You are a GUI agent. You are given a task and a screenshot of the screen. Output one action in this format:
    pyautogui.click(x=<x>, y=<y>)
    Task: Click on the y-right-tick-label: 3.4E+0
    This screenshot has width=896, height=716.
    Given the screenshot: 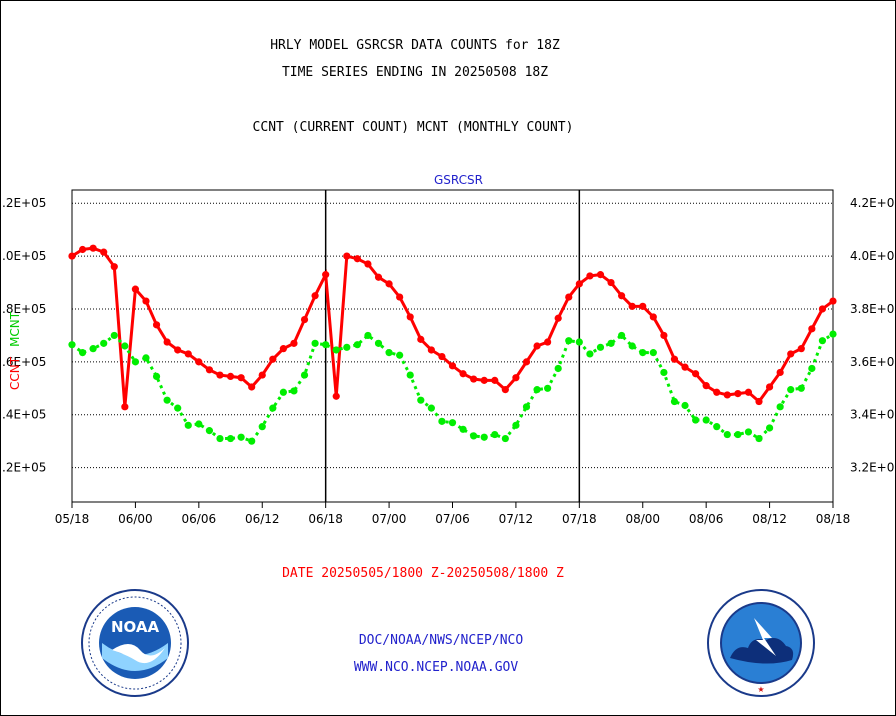 What is the action you would take?
    pyautogui.click(x=872, y=415)
    